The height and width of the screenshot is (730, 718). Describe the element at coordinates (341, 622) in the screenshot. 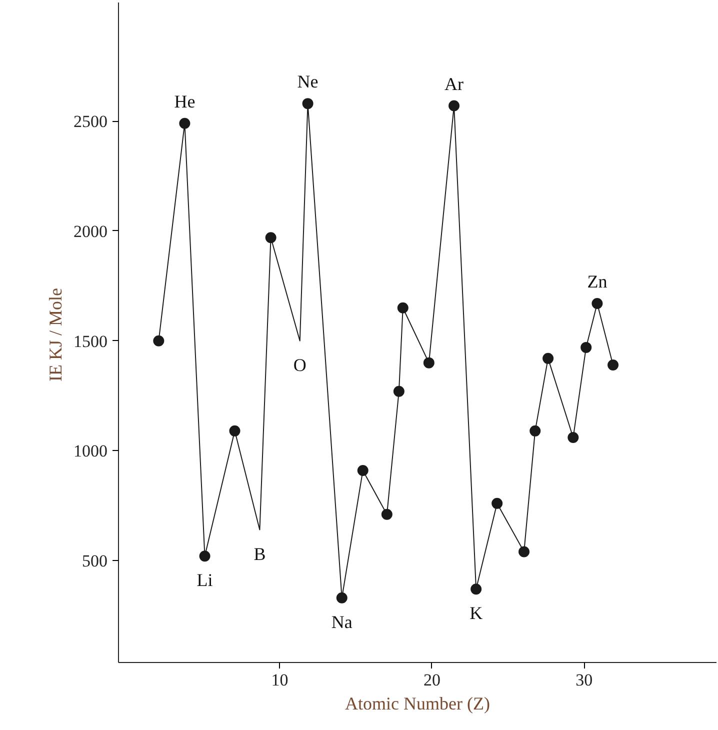

I see `annotation: Na` at that location.